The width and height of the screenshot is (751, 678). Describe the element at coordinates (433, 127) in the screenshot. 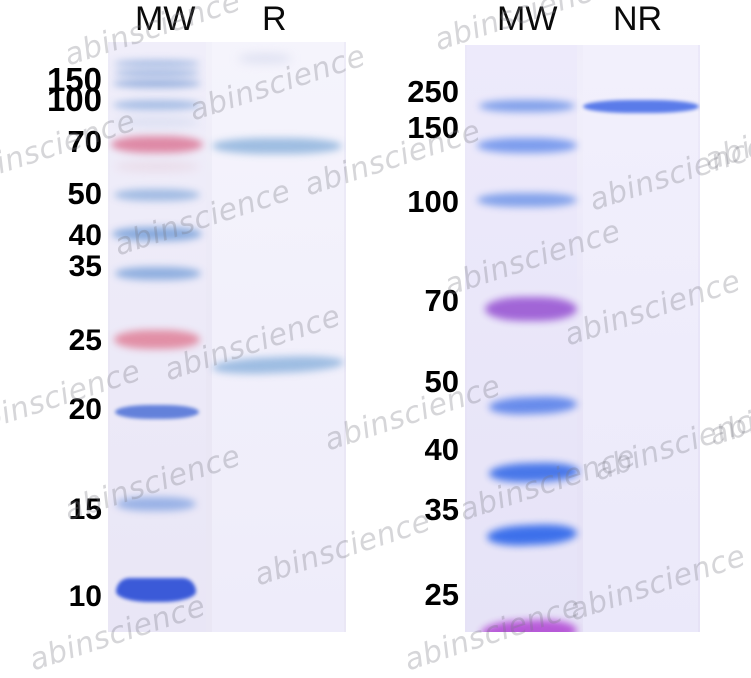

I see `mw-label-right-150: 150` at that location.